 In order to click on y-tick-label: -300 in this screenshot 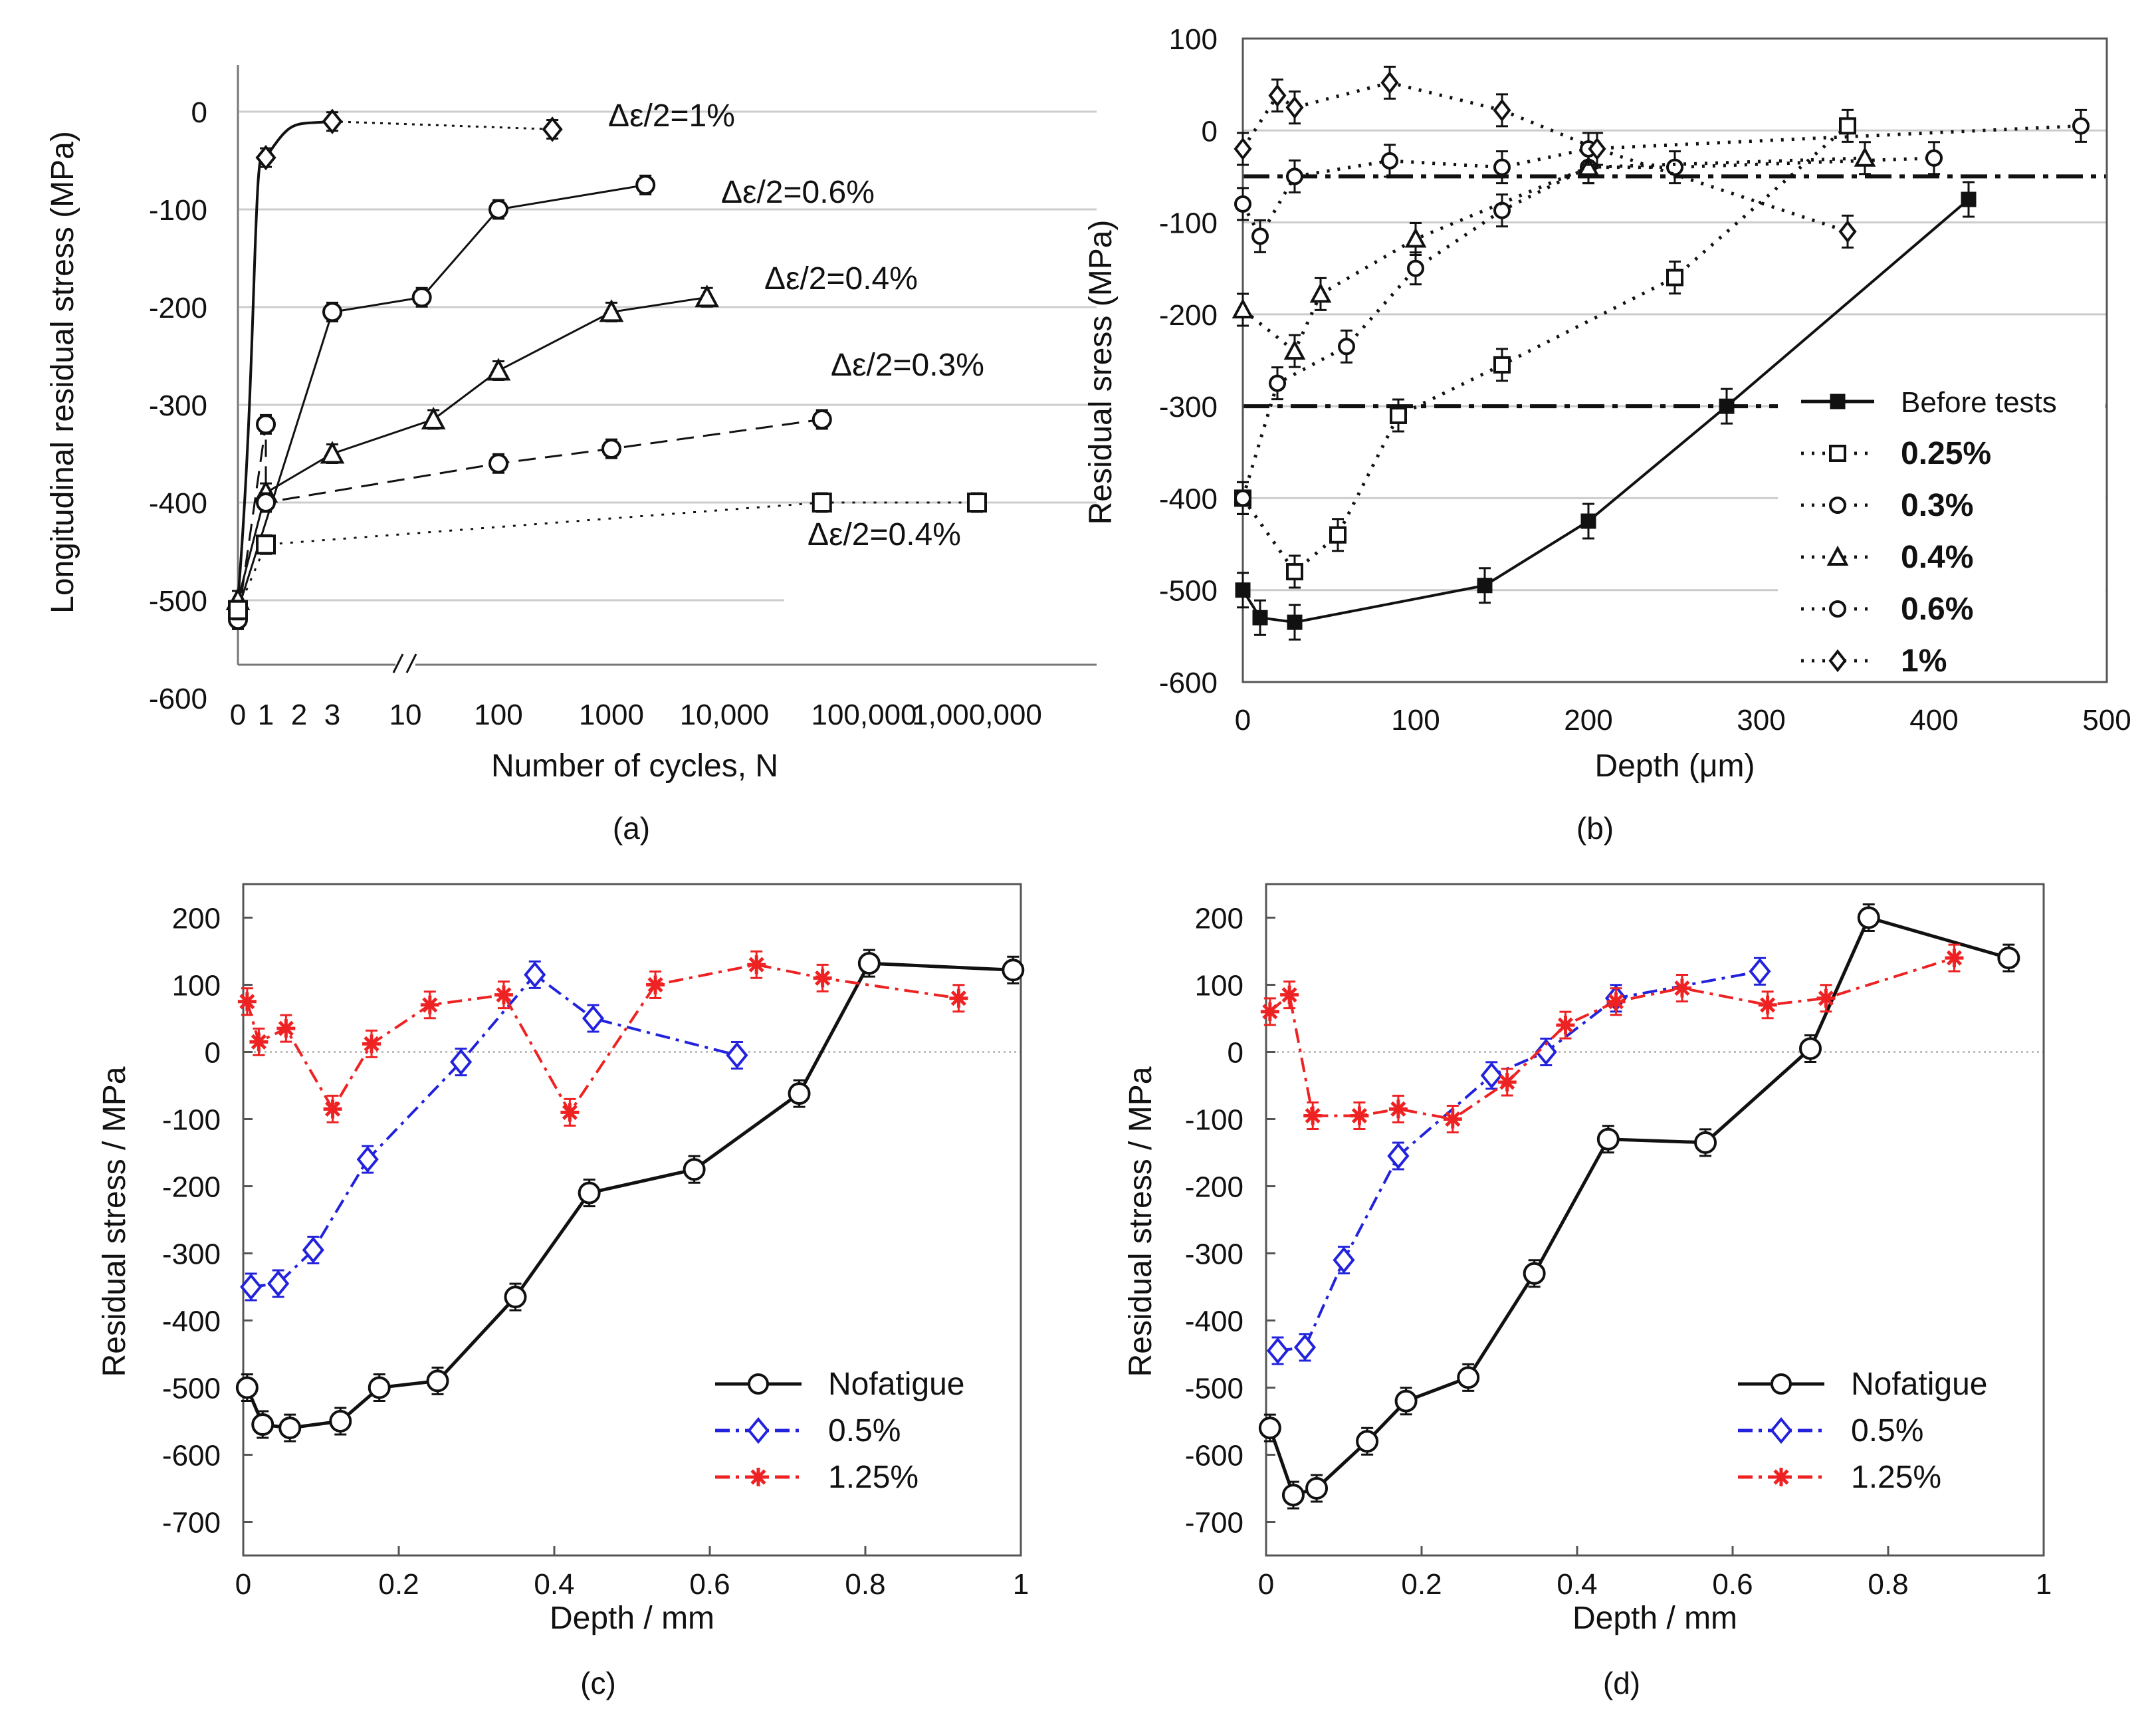, I will do `click(191, 1255)`.